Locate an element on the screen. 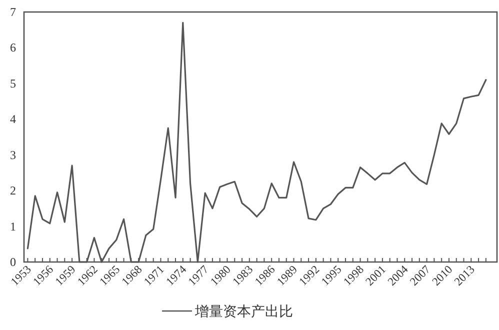  x-tick-label: 1959 is located at coordinates (65, 275).